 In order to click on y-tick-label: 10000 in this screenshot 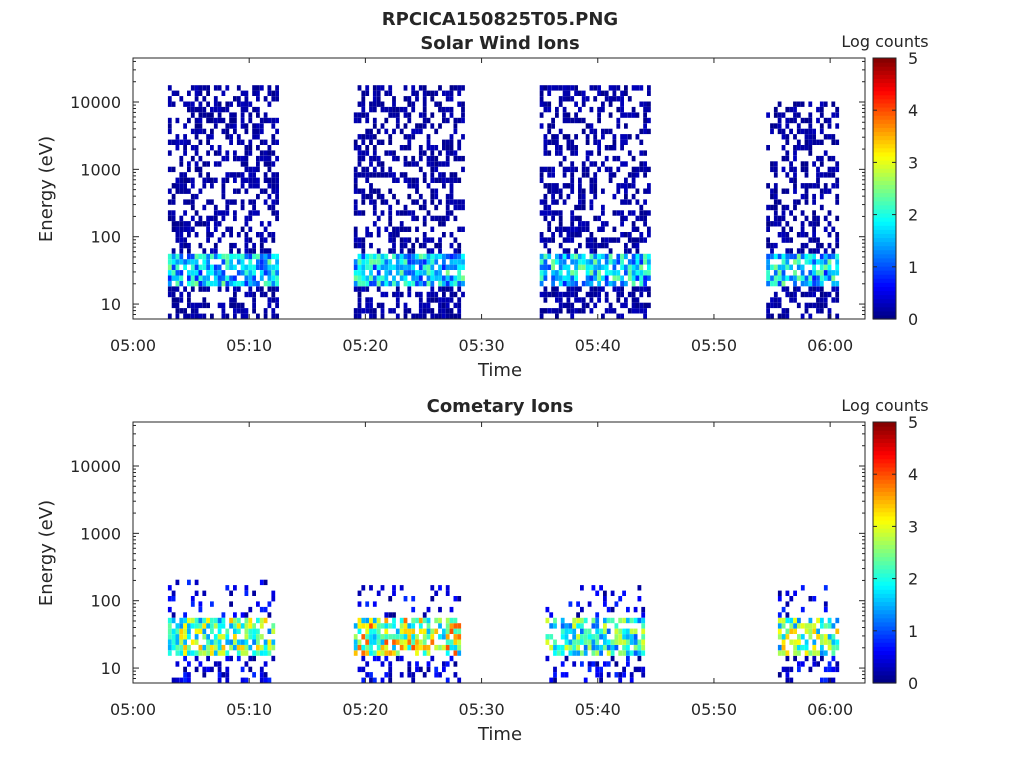, I will do `click(95, 466)`.